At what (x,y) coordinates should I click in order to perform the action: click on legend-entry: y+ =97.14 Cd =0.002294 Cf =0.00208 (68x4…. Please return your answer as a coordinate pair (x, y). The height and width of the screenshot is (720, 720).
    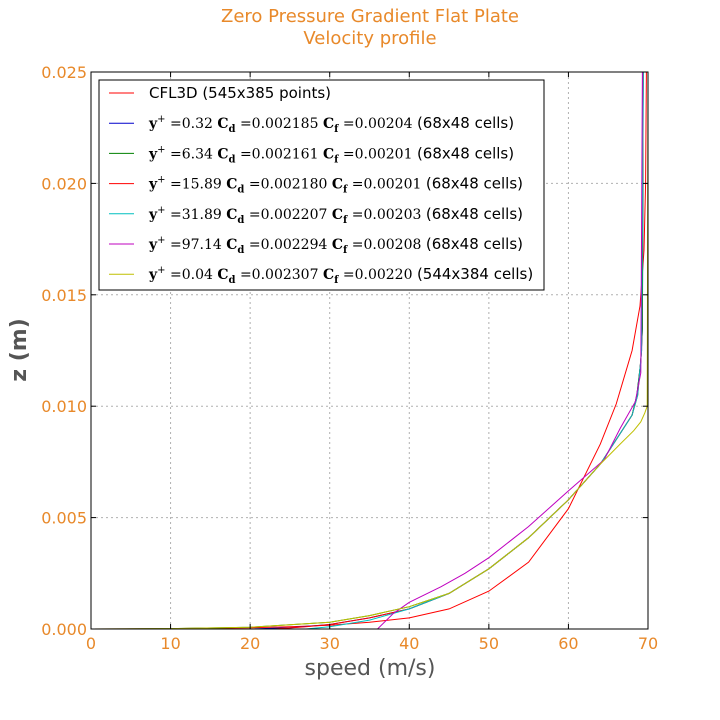
    Looking at the image, I should click on (335, 245).